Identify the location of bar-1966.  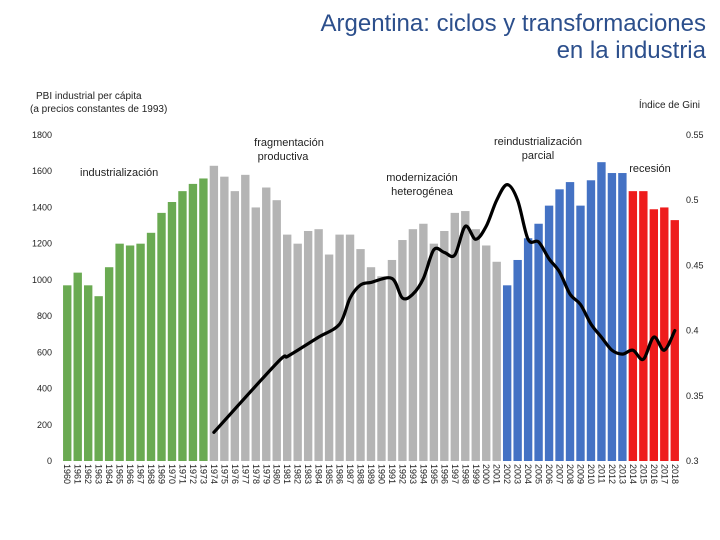
(130, 353).